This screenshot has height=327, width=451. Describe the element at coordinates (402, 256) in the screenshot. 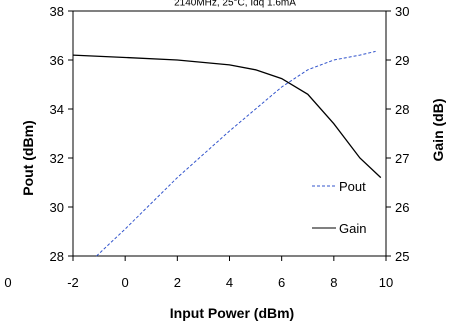

I see `y-right-tick-label: 25` at that location.